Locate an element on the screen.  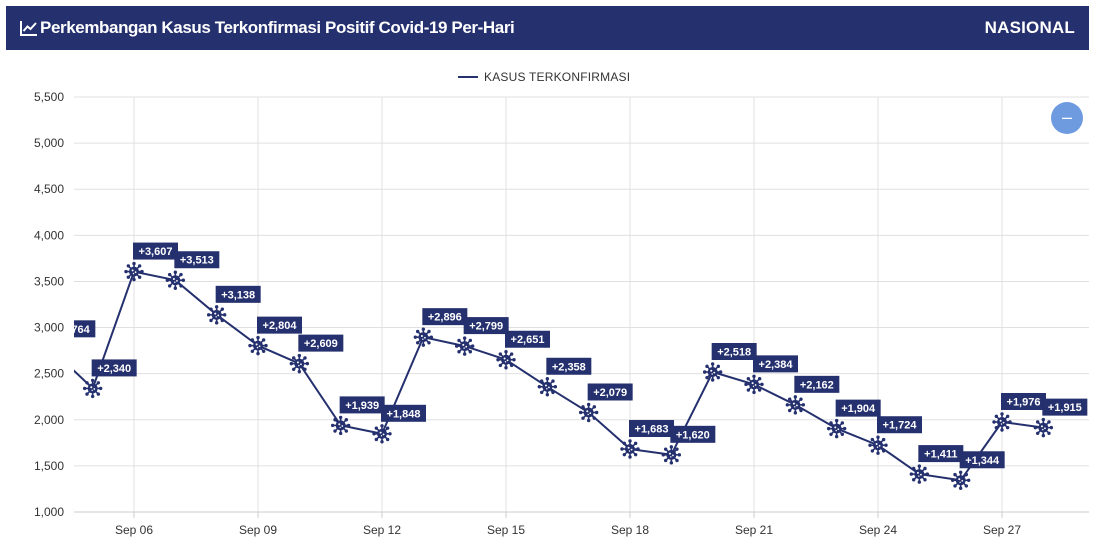
x-tick-label: Sep 12 is located at coordinates (382, 530).